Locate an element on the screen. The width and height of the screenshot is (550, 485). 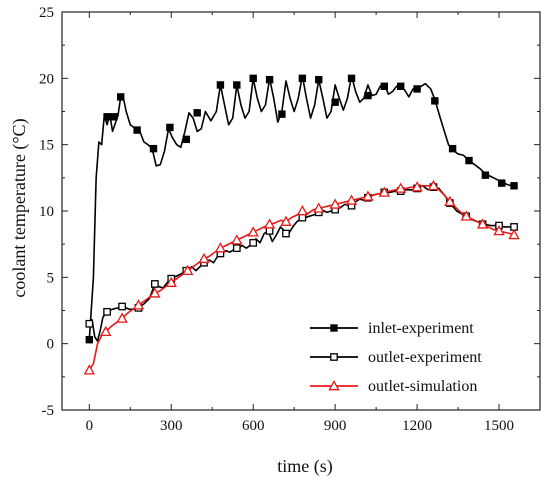
y-tick-label: -5 is located at coordinates (48, 411).